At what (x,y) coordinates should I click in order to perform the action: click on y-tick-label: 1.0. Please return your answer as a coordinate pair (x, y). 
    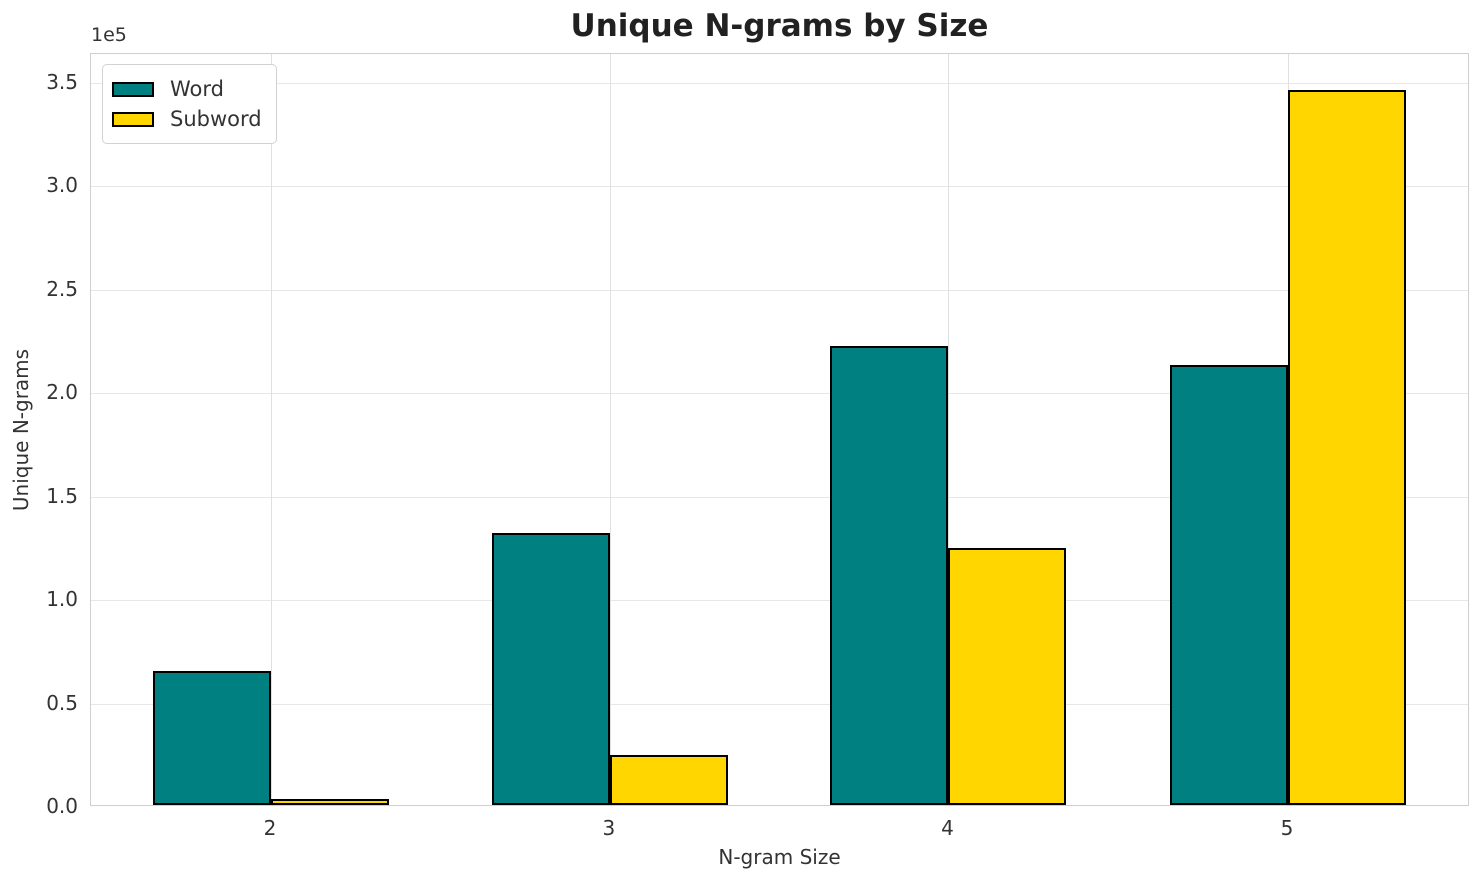
    Looking at the image, I should click on (62, 599).